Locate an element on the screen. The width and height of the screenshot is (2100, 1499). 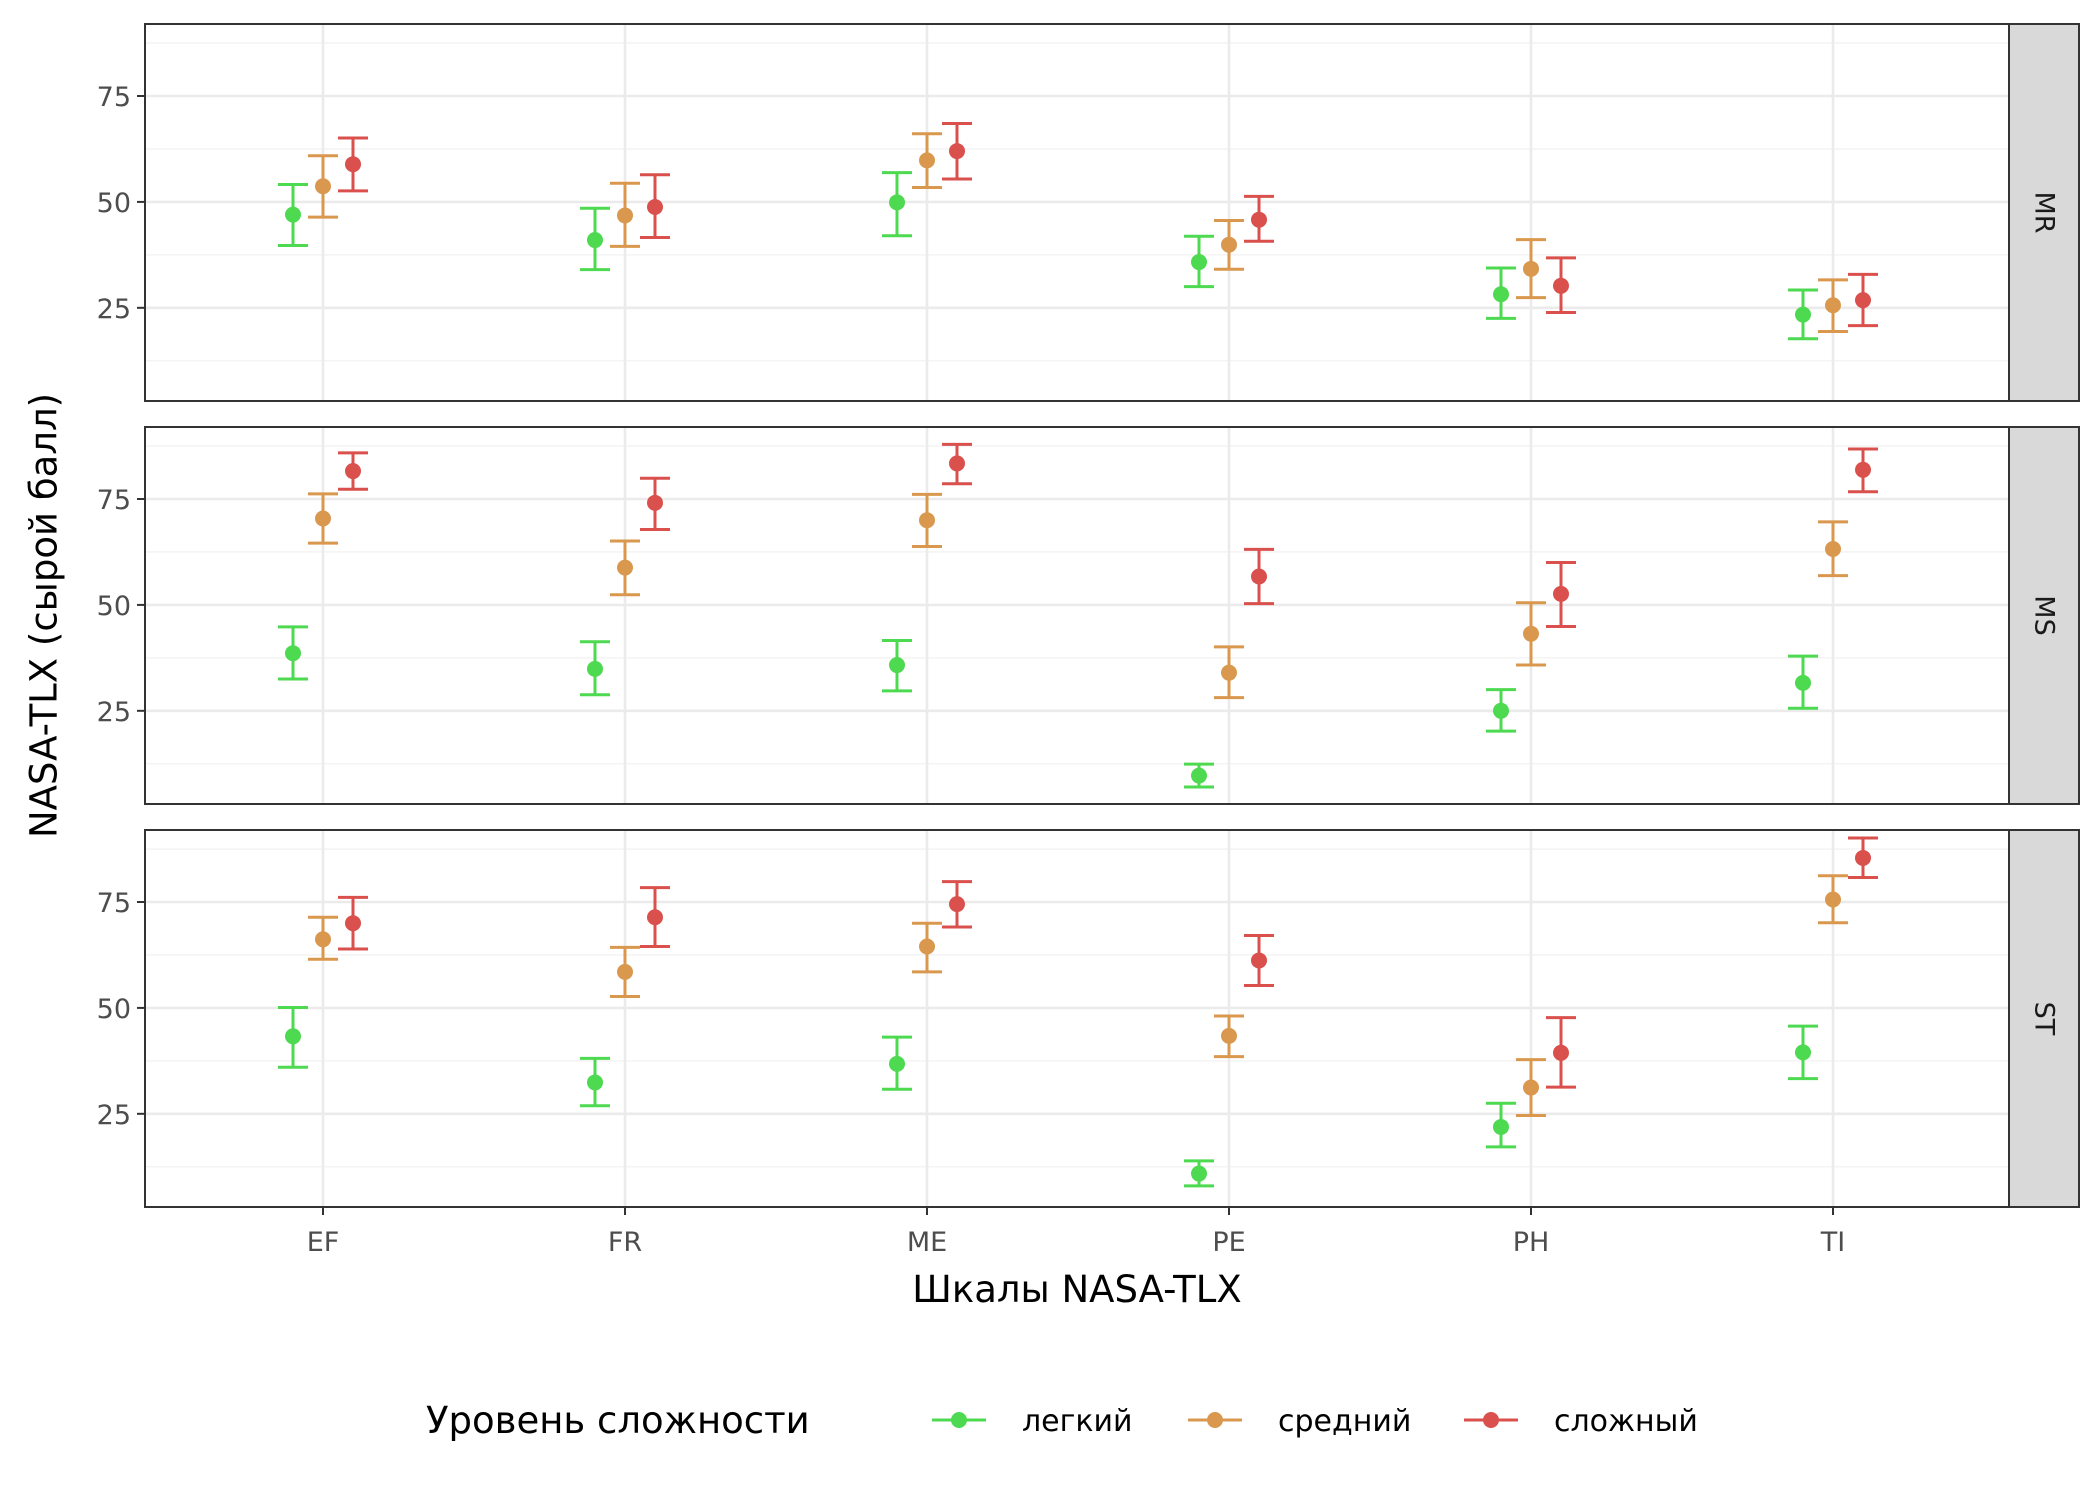
legend-item: средний is located at coordinates (1299, 1421).